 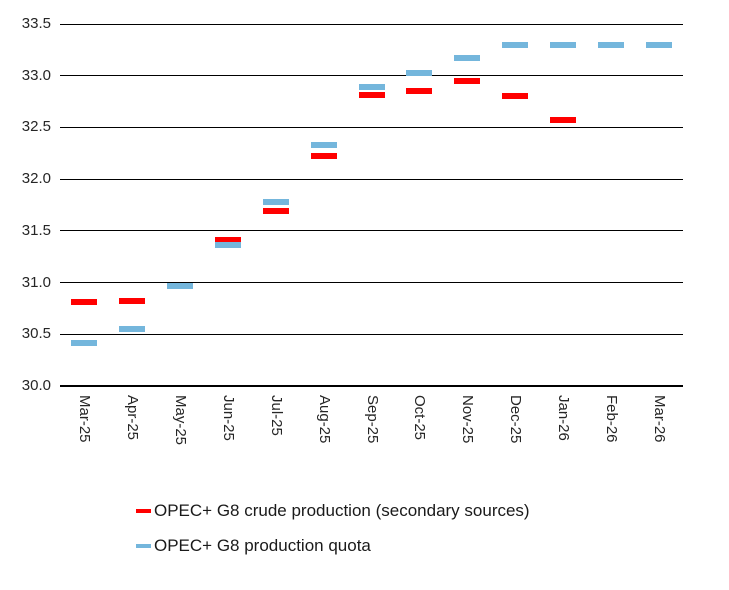 I want to click on x-tick-label: Mar-26, so click(x=660, y=419).